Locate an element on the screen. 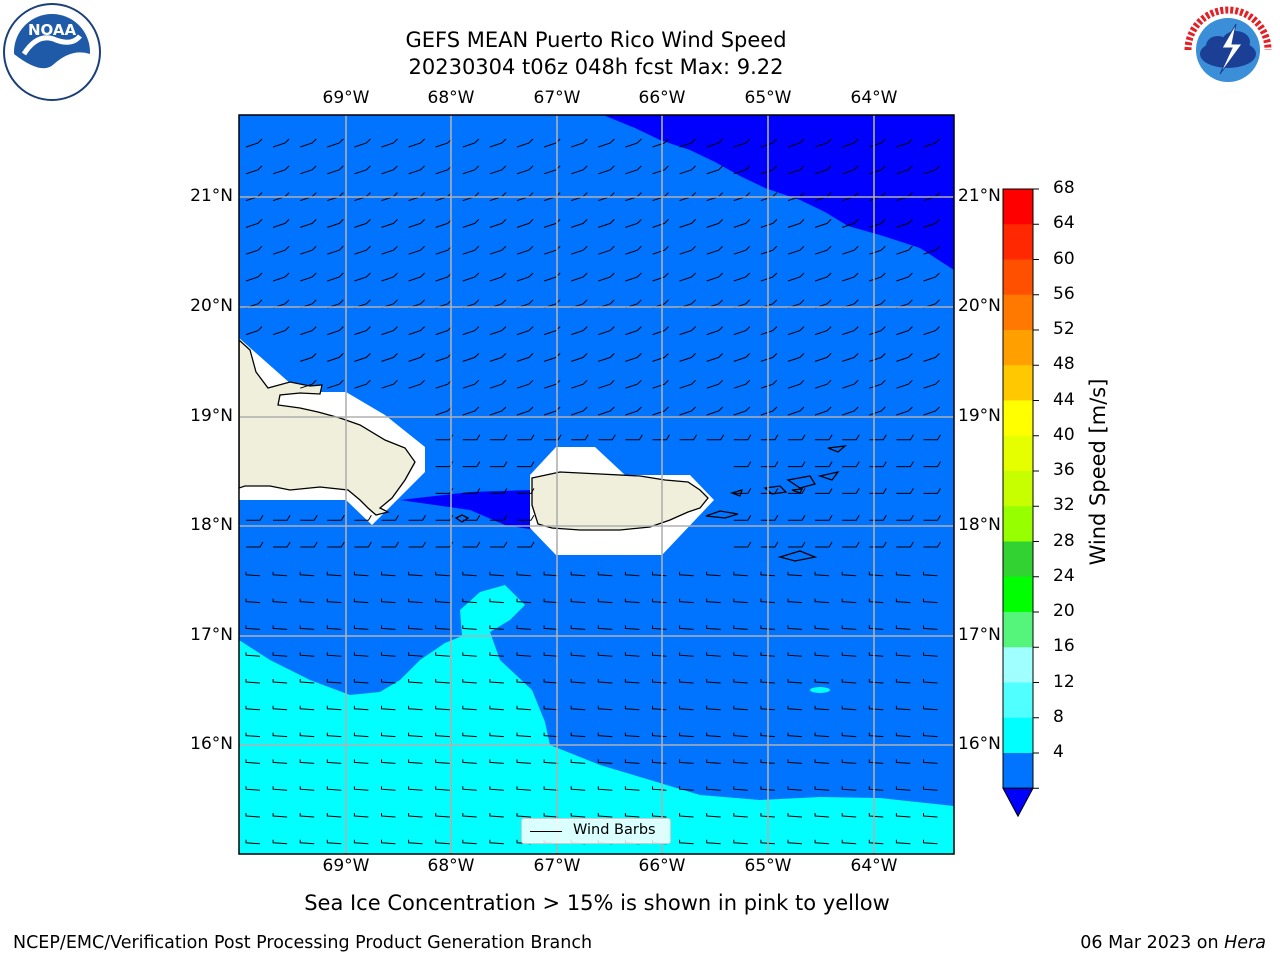  footer-host: Hera is located at coordinates (1245, 943).